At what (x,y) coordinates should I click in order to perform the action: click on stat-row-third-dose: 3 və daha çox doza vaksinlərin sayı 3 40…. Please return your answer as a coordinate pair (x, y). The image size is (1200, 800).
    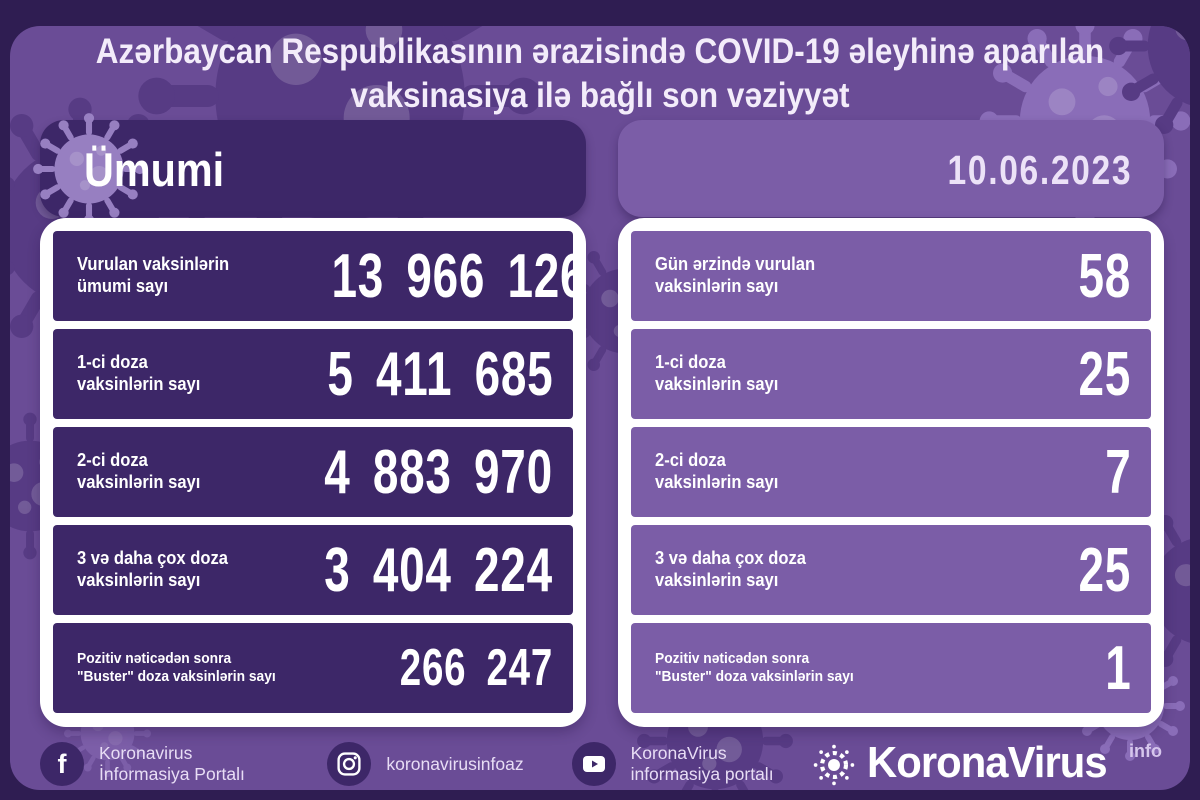
    Looking at the image, I should click on (313, 570).